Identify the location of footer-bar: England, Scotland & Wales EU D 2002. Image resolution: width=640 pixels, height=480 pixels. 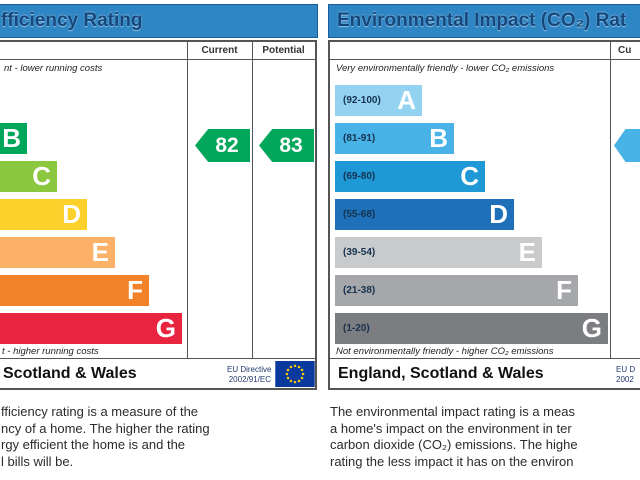
(485, 373).